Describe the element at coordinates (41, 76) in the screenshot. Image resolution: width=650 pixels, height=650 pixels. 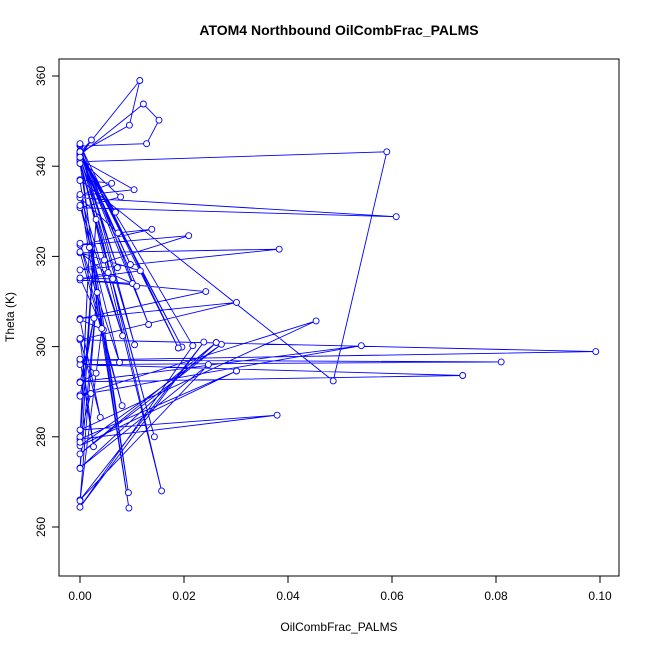
I see `y-tick-label: 360` at that location.